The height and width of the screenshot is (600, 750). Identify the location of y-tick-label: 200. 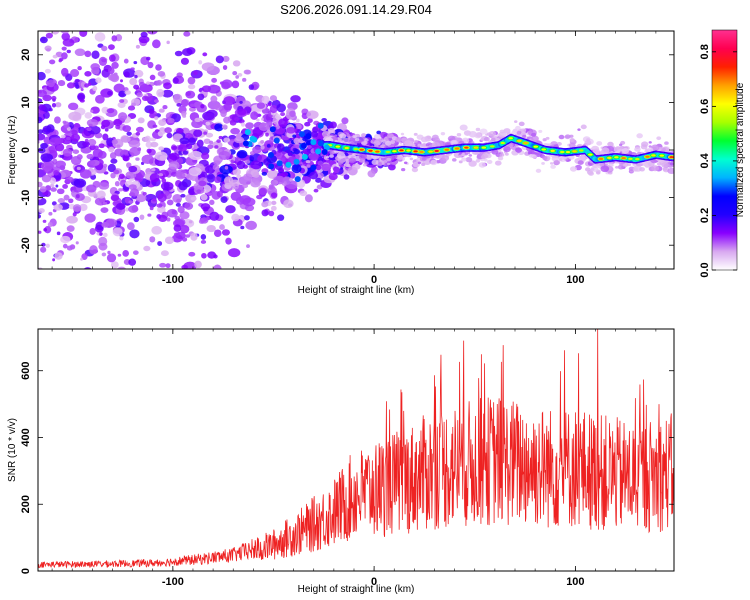
(26, 504).